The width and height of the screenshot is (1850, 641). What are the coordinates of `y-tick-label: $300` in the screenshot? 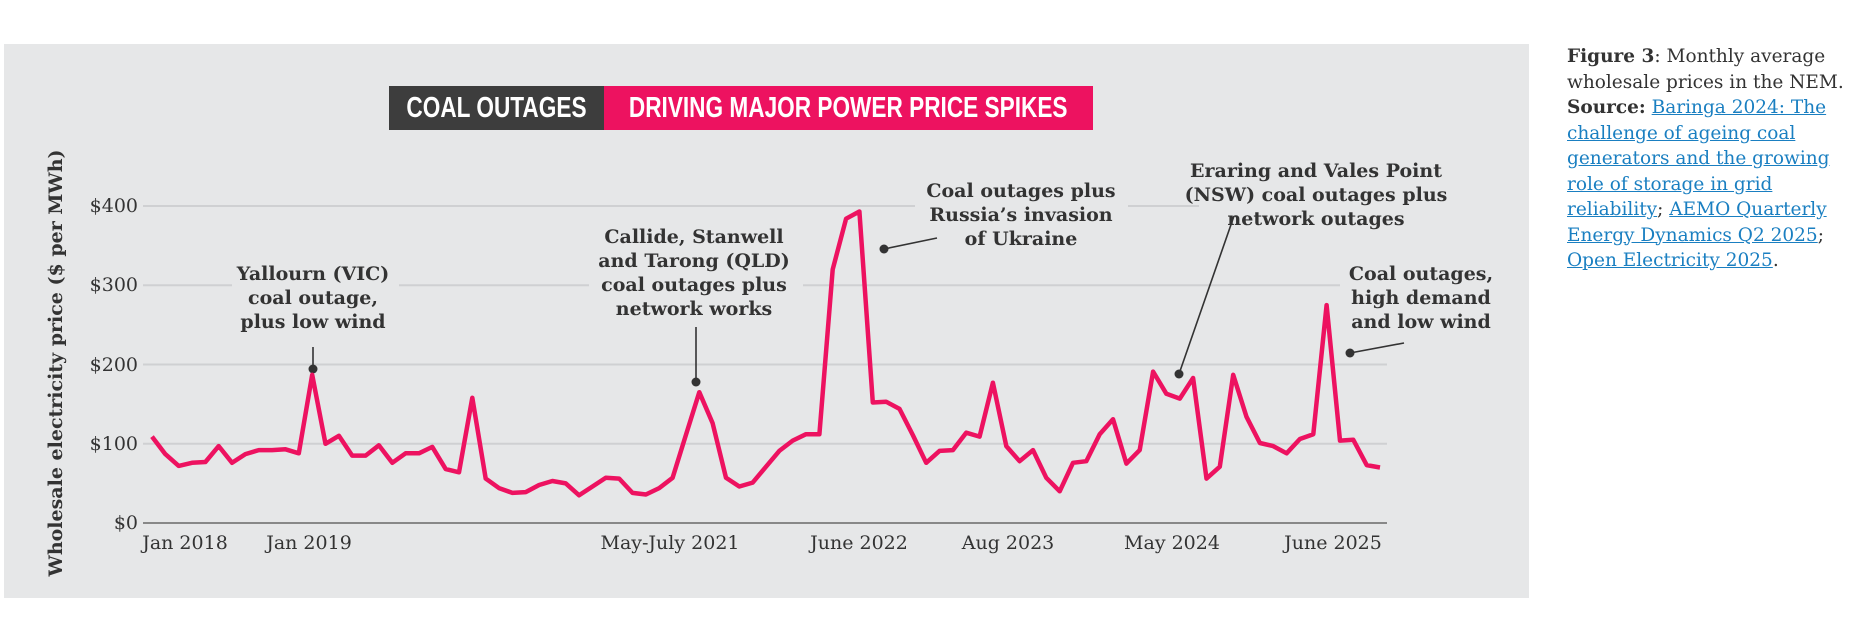 It's located at (113, 285).